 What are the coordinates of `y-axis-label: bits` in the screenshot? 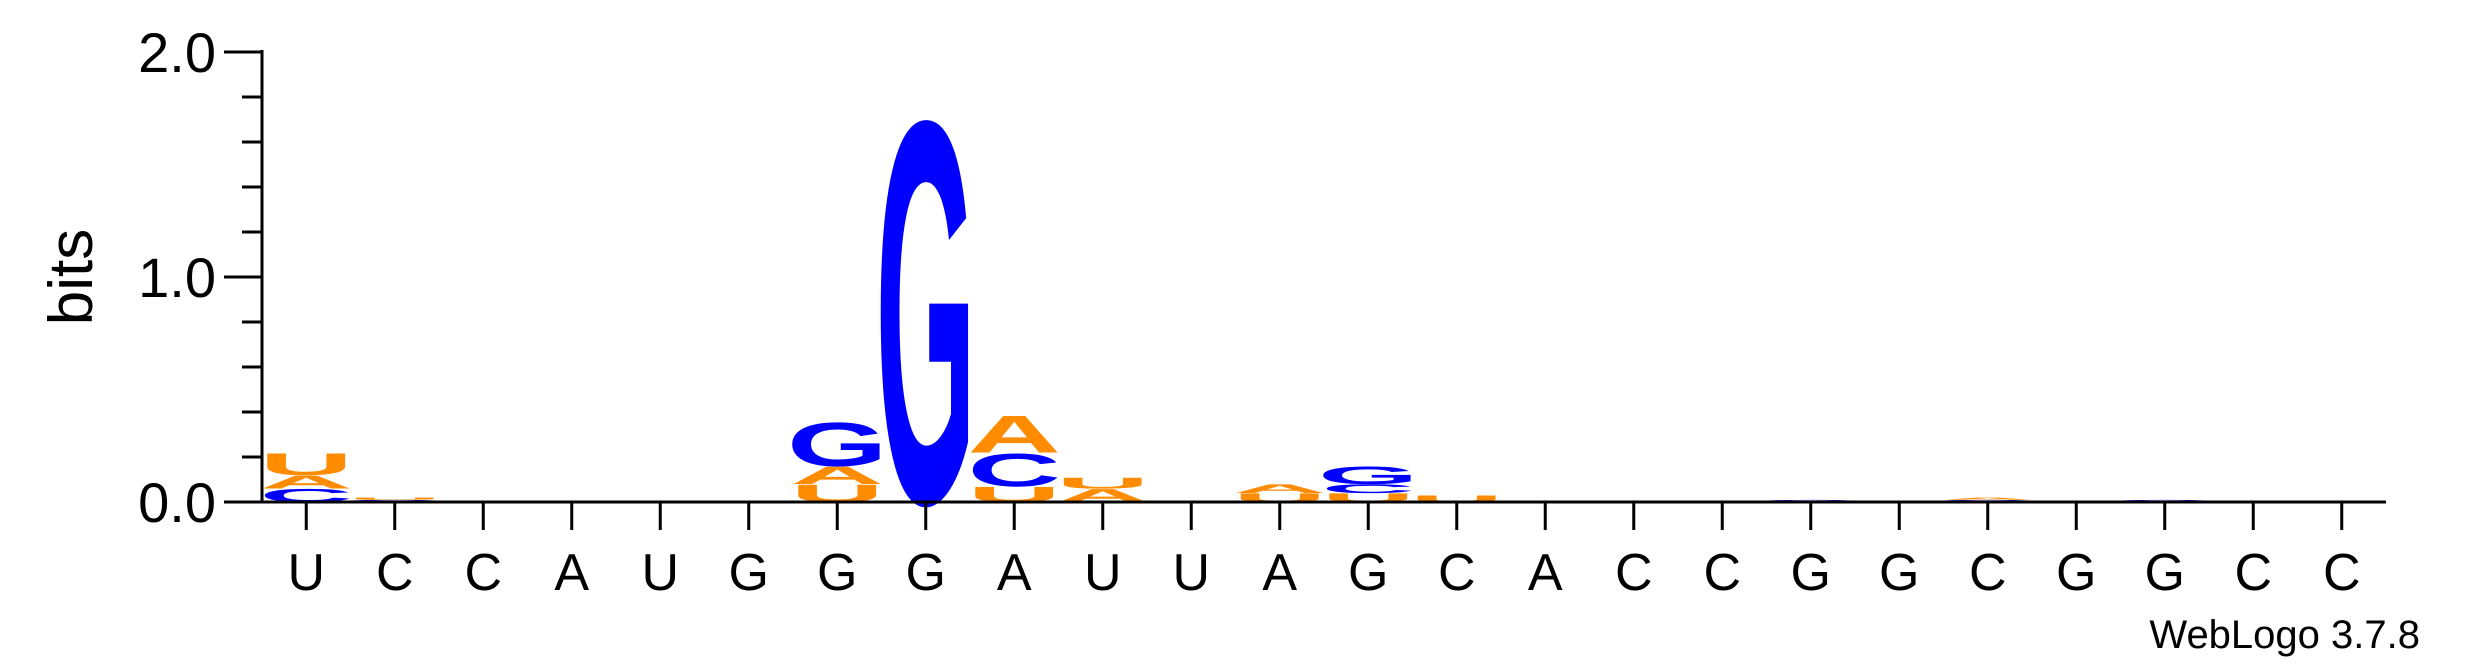 It's located at (71, 277).